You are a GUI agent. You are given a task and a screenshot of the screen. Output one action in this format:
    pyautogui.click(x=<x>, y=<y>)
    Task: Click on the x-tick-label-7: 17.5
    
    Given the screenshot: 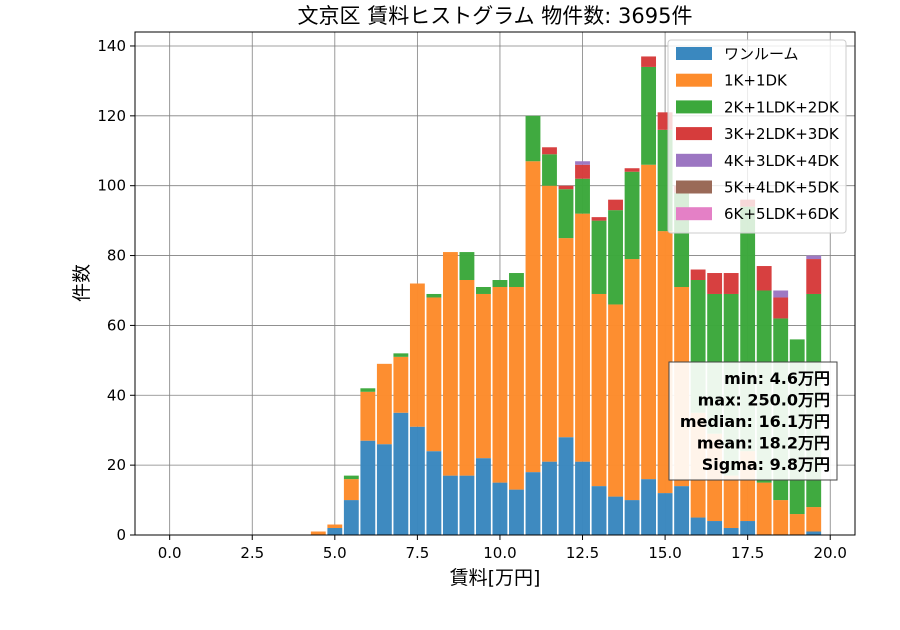 What is the action you would take?
    pyautogui.click(x=747, y=553)
    